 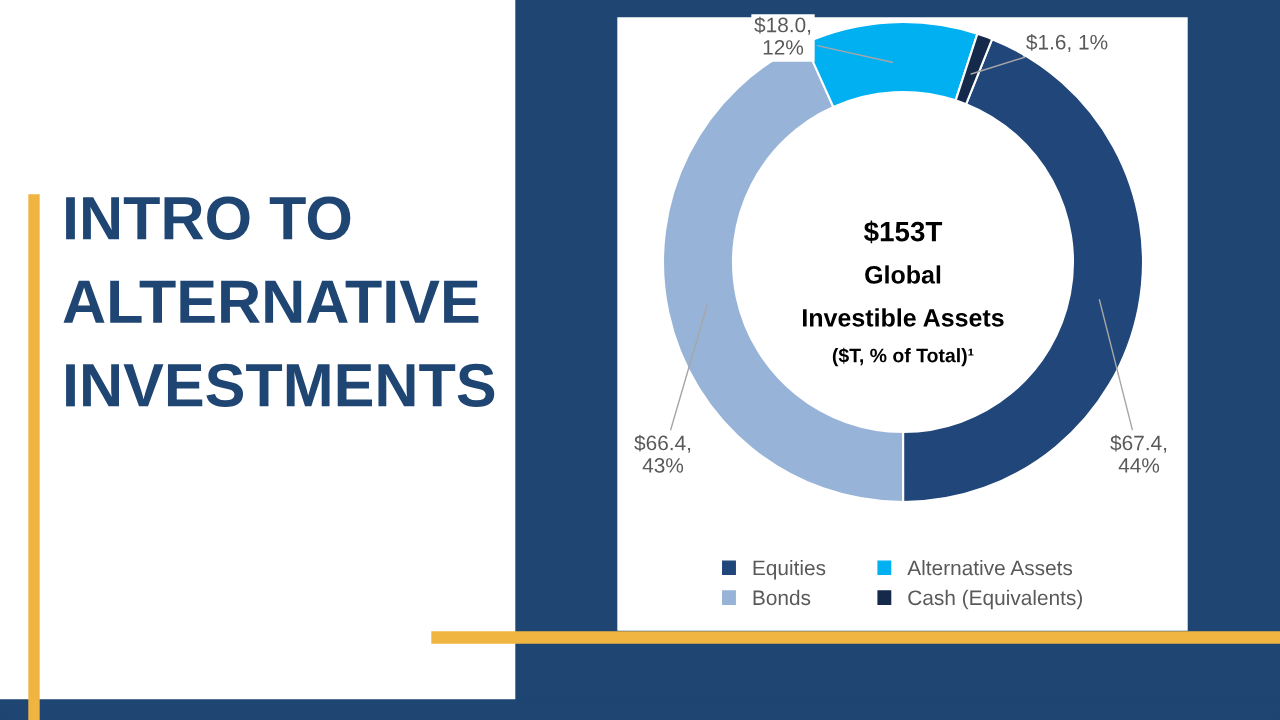 I want to click on data-label: $67.4, 44%, so click(x=1138, y=453).